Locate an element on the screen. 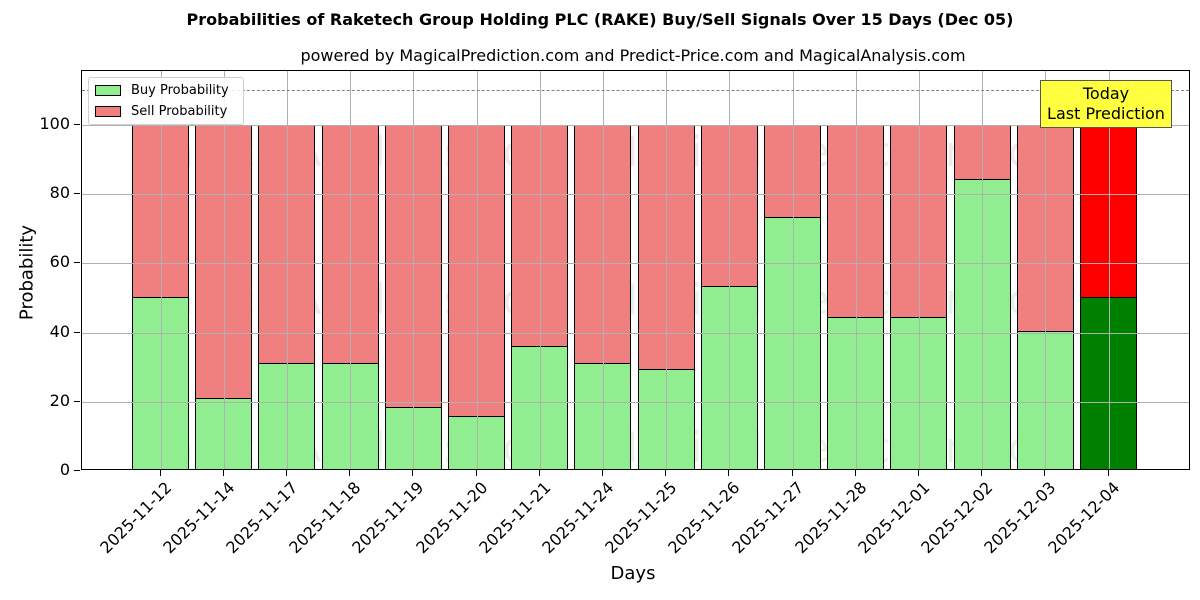 The height and width of the screenshot is (600, 1200). y-tick-label: 0 is located at coordinates (64, 469).